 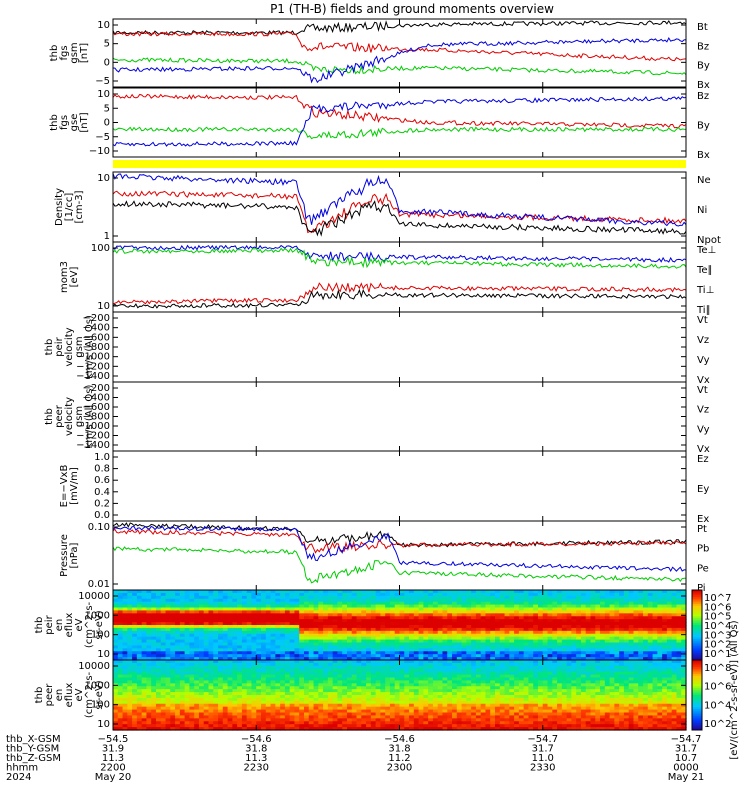 What do you see at coordinates (103, 178) in the screenshot?
I see `y-tick-label: 10` at bounding box center [103, 178].